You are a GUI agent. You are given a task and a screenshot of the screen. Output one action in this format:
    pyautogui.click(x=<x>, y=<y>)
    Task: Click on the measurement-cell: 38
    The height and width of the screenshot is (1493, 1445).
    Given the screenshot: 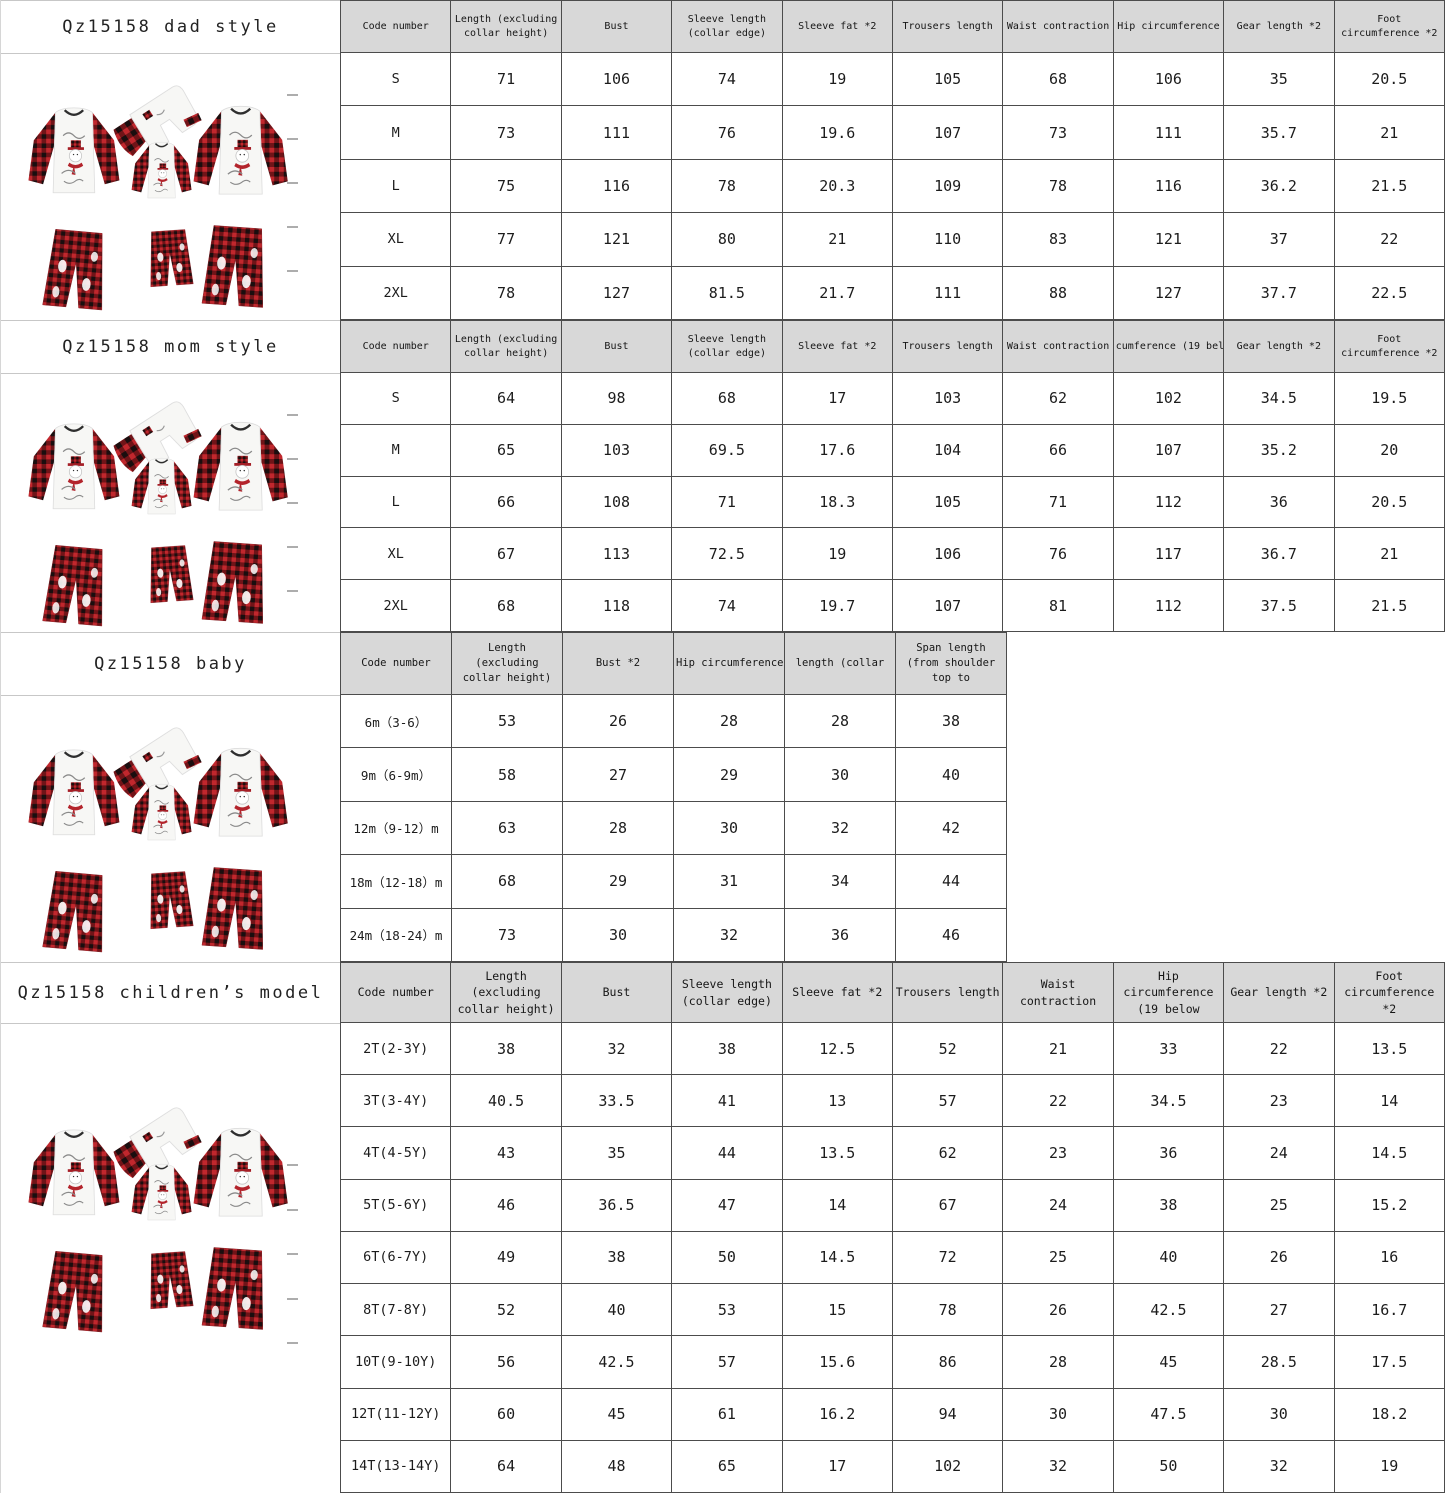 What is the action you would take?
    pyautogui.click(x=1168, y=1205)
    